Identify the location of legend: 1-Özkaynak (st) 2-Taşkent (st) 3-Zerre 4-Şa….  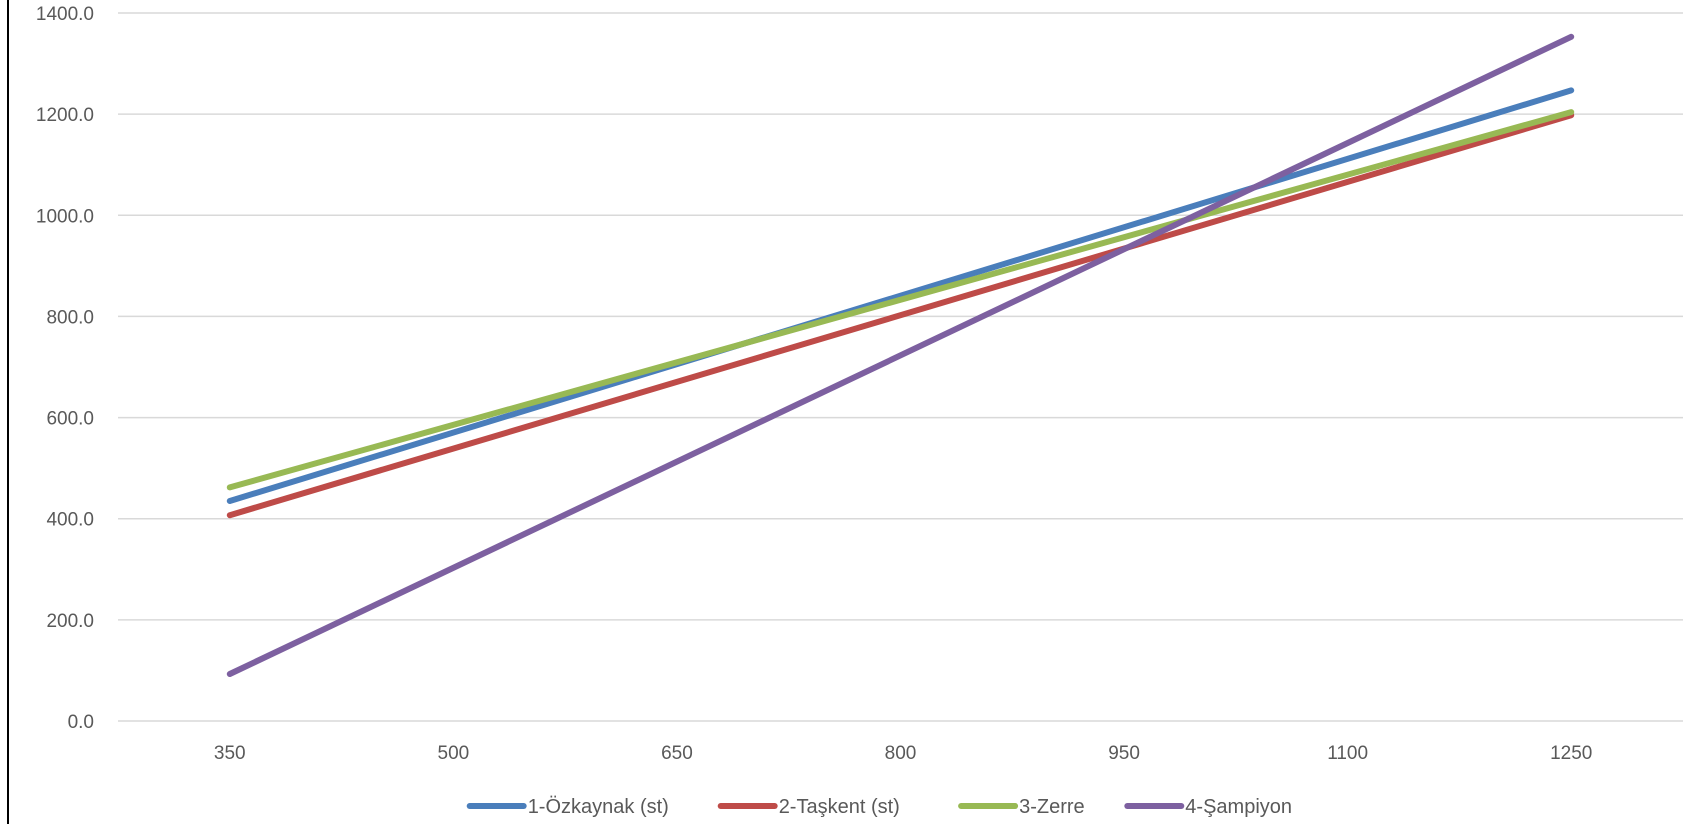
(879, 807).